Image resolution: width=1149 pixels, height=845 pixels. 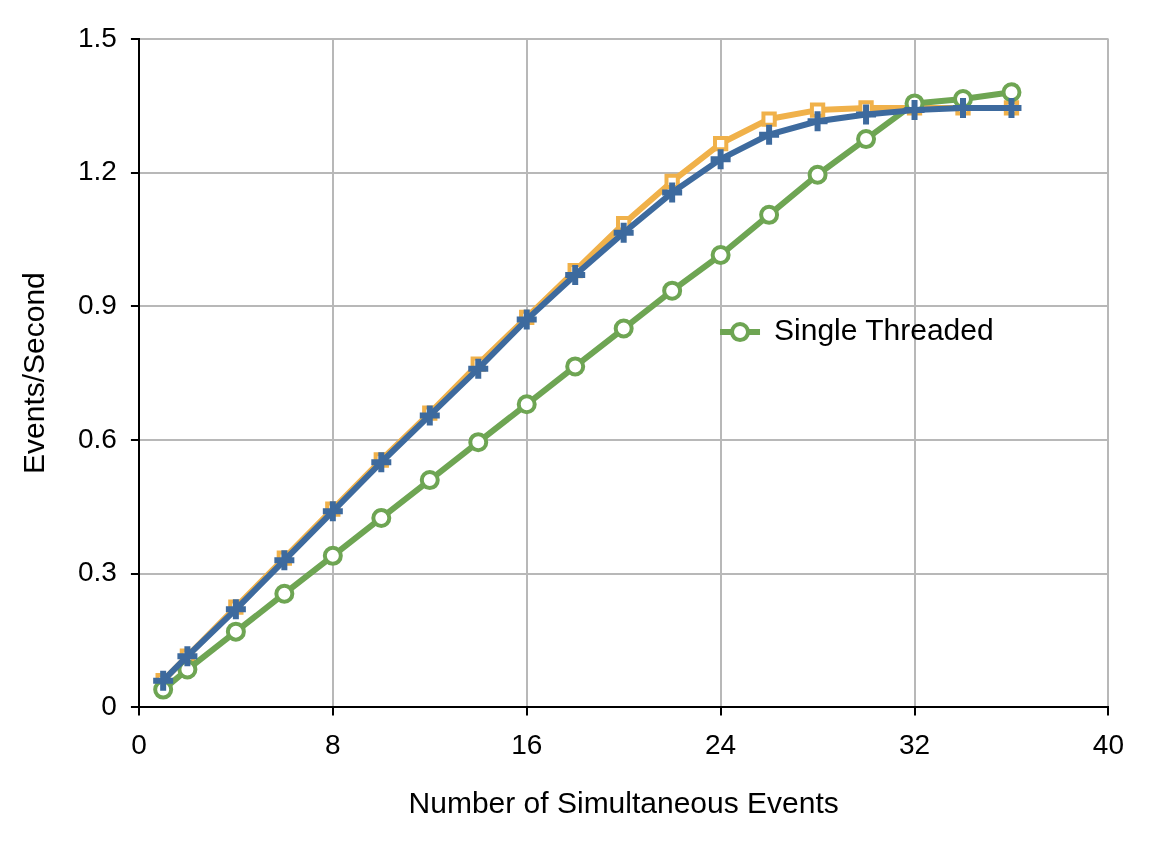 What do you see at coordinates (109, 706) in the screenshot?
I see `y-tick-label: 0` at bounding box center [109, 706].